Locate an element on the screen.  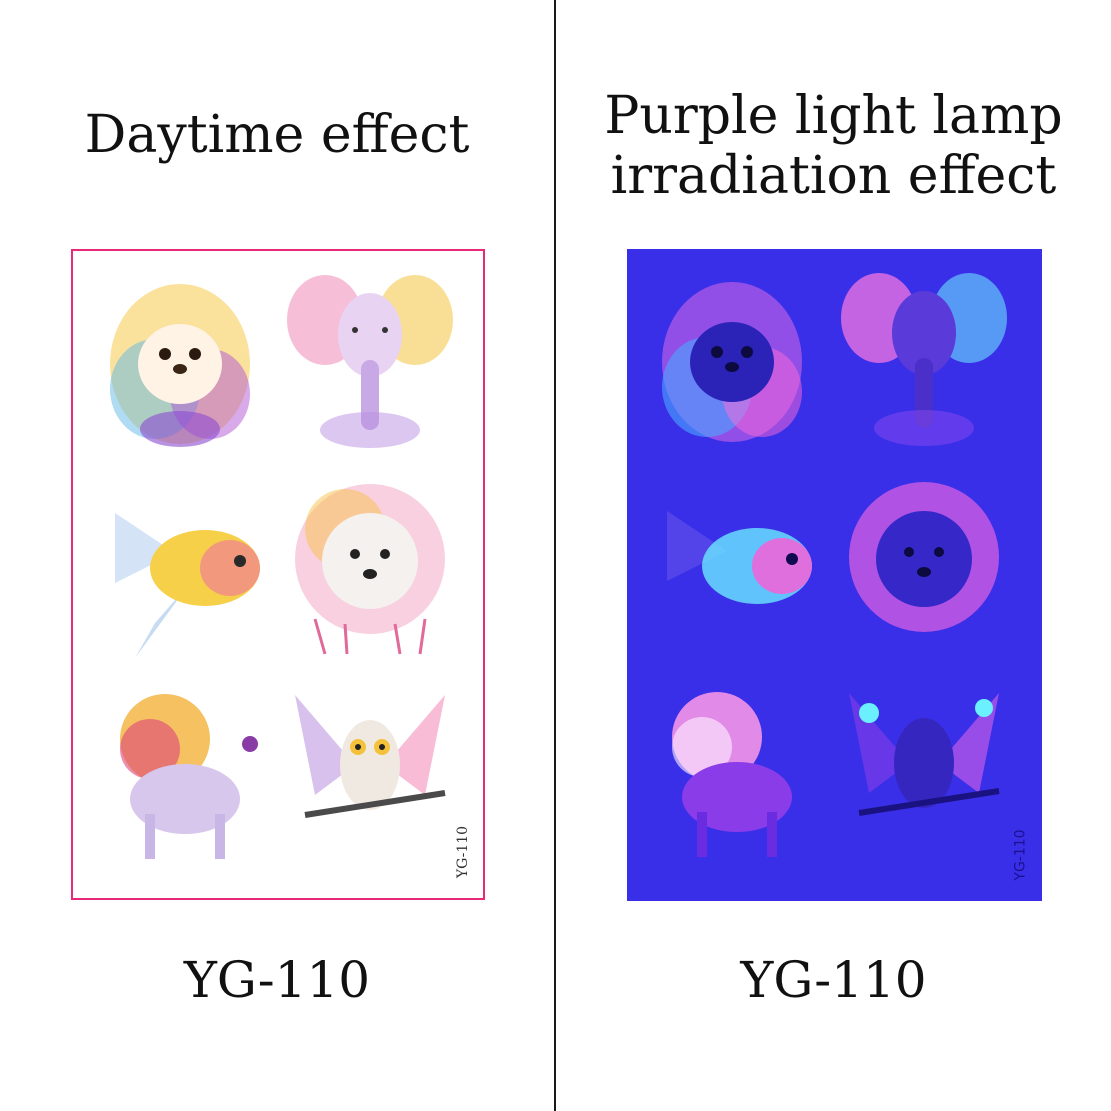
elephant-sticker-uv is located at coordinates (924, 358).